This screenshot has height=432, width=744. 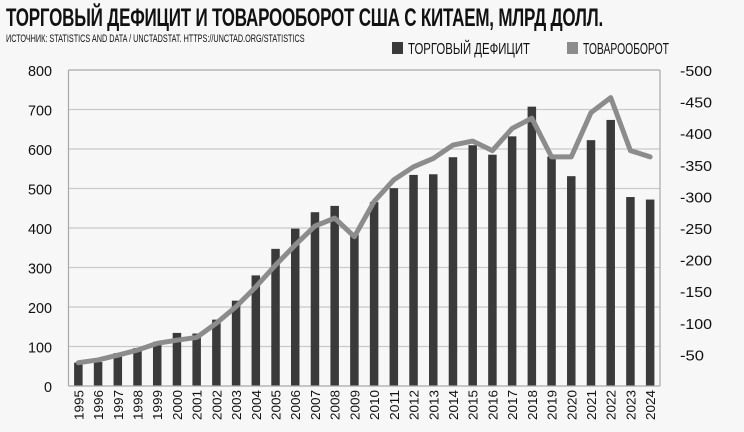 I want to click on x-axis-tick-label: 1996, so click(x=98, y=405).